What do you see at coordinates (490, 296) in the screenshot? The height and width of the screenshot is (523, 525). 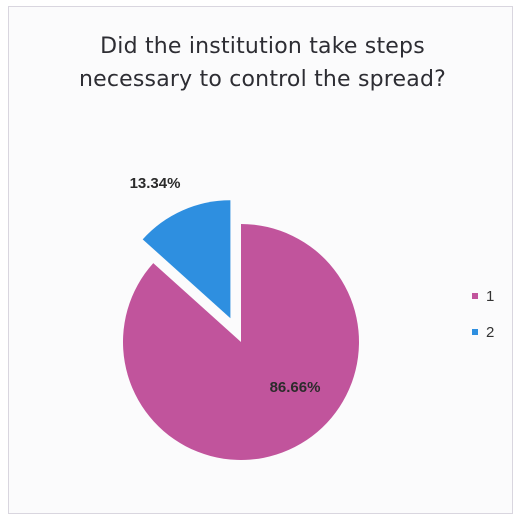 I see `legend-label-1: 1` at bounding box center [490, 296].